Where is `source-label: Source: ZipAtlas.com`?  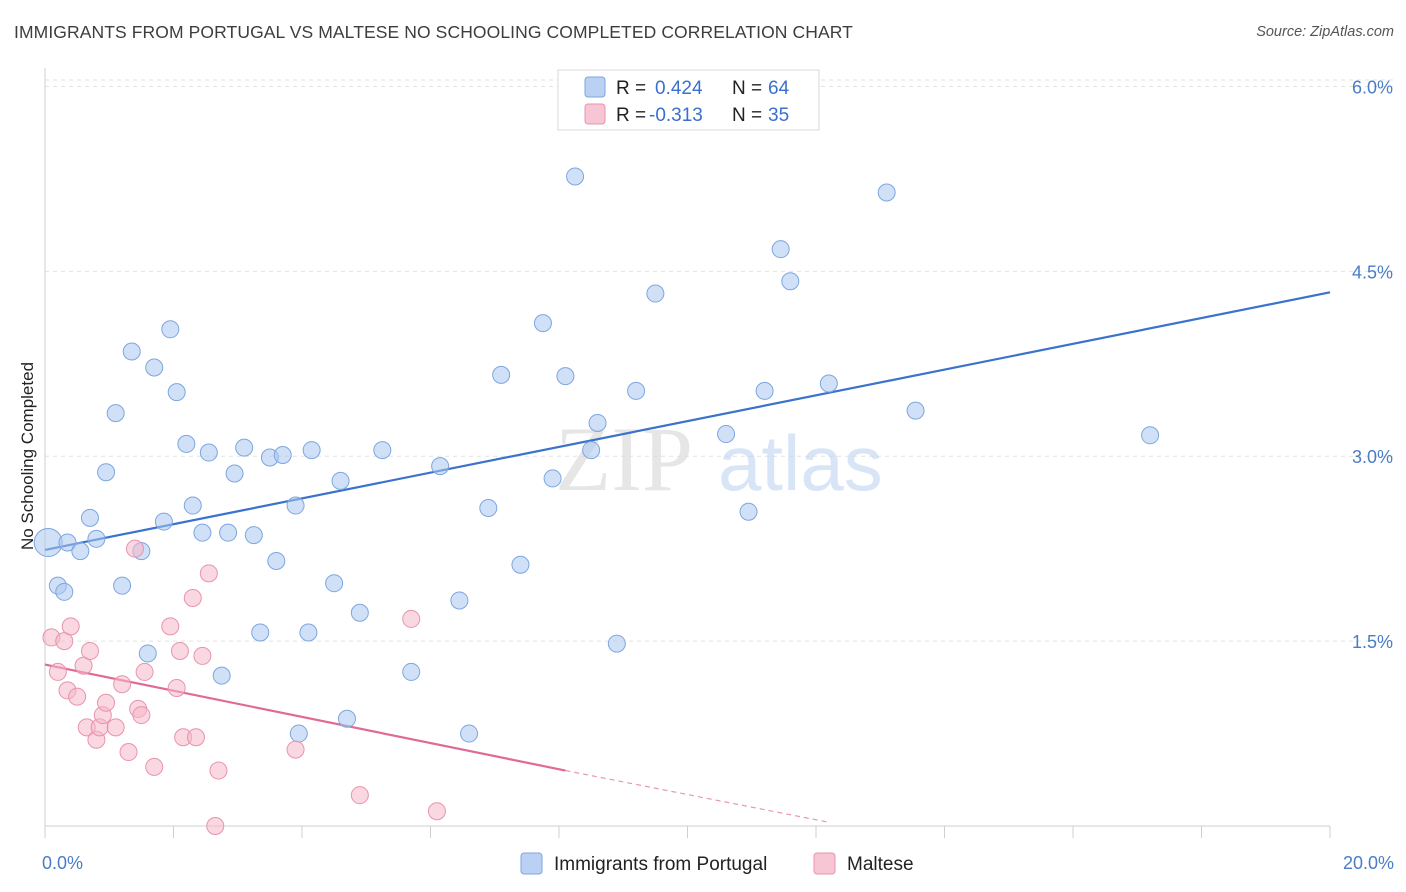 source-label: Source: ZipAtlas.com is located at coordinates (1325, 32).